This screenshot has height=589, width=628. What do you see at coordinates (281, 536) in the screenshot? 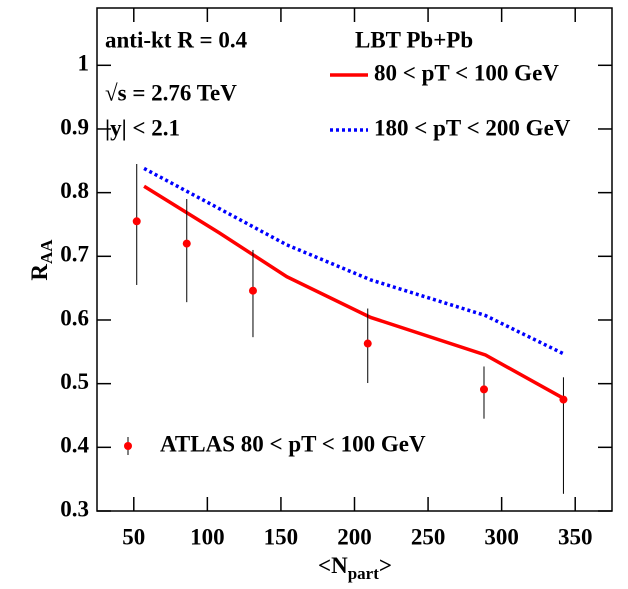
I see `x-tick-label: 150` at bounding box center [281, 536].